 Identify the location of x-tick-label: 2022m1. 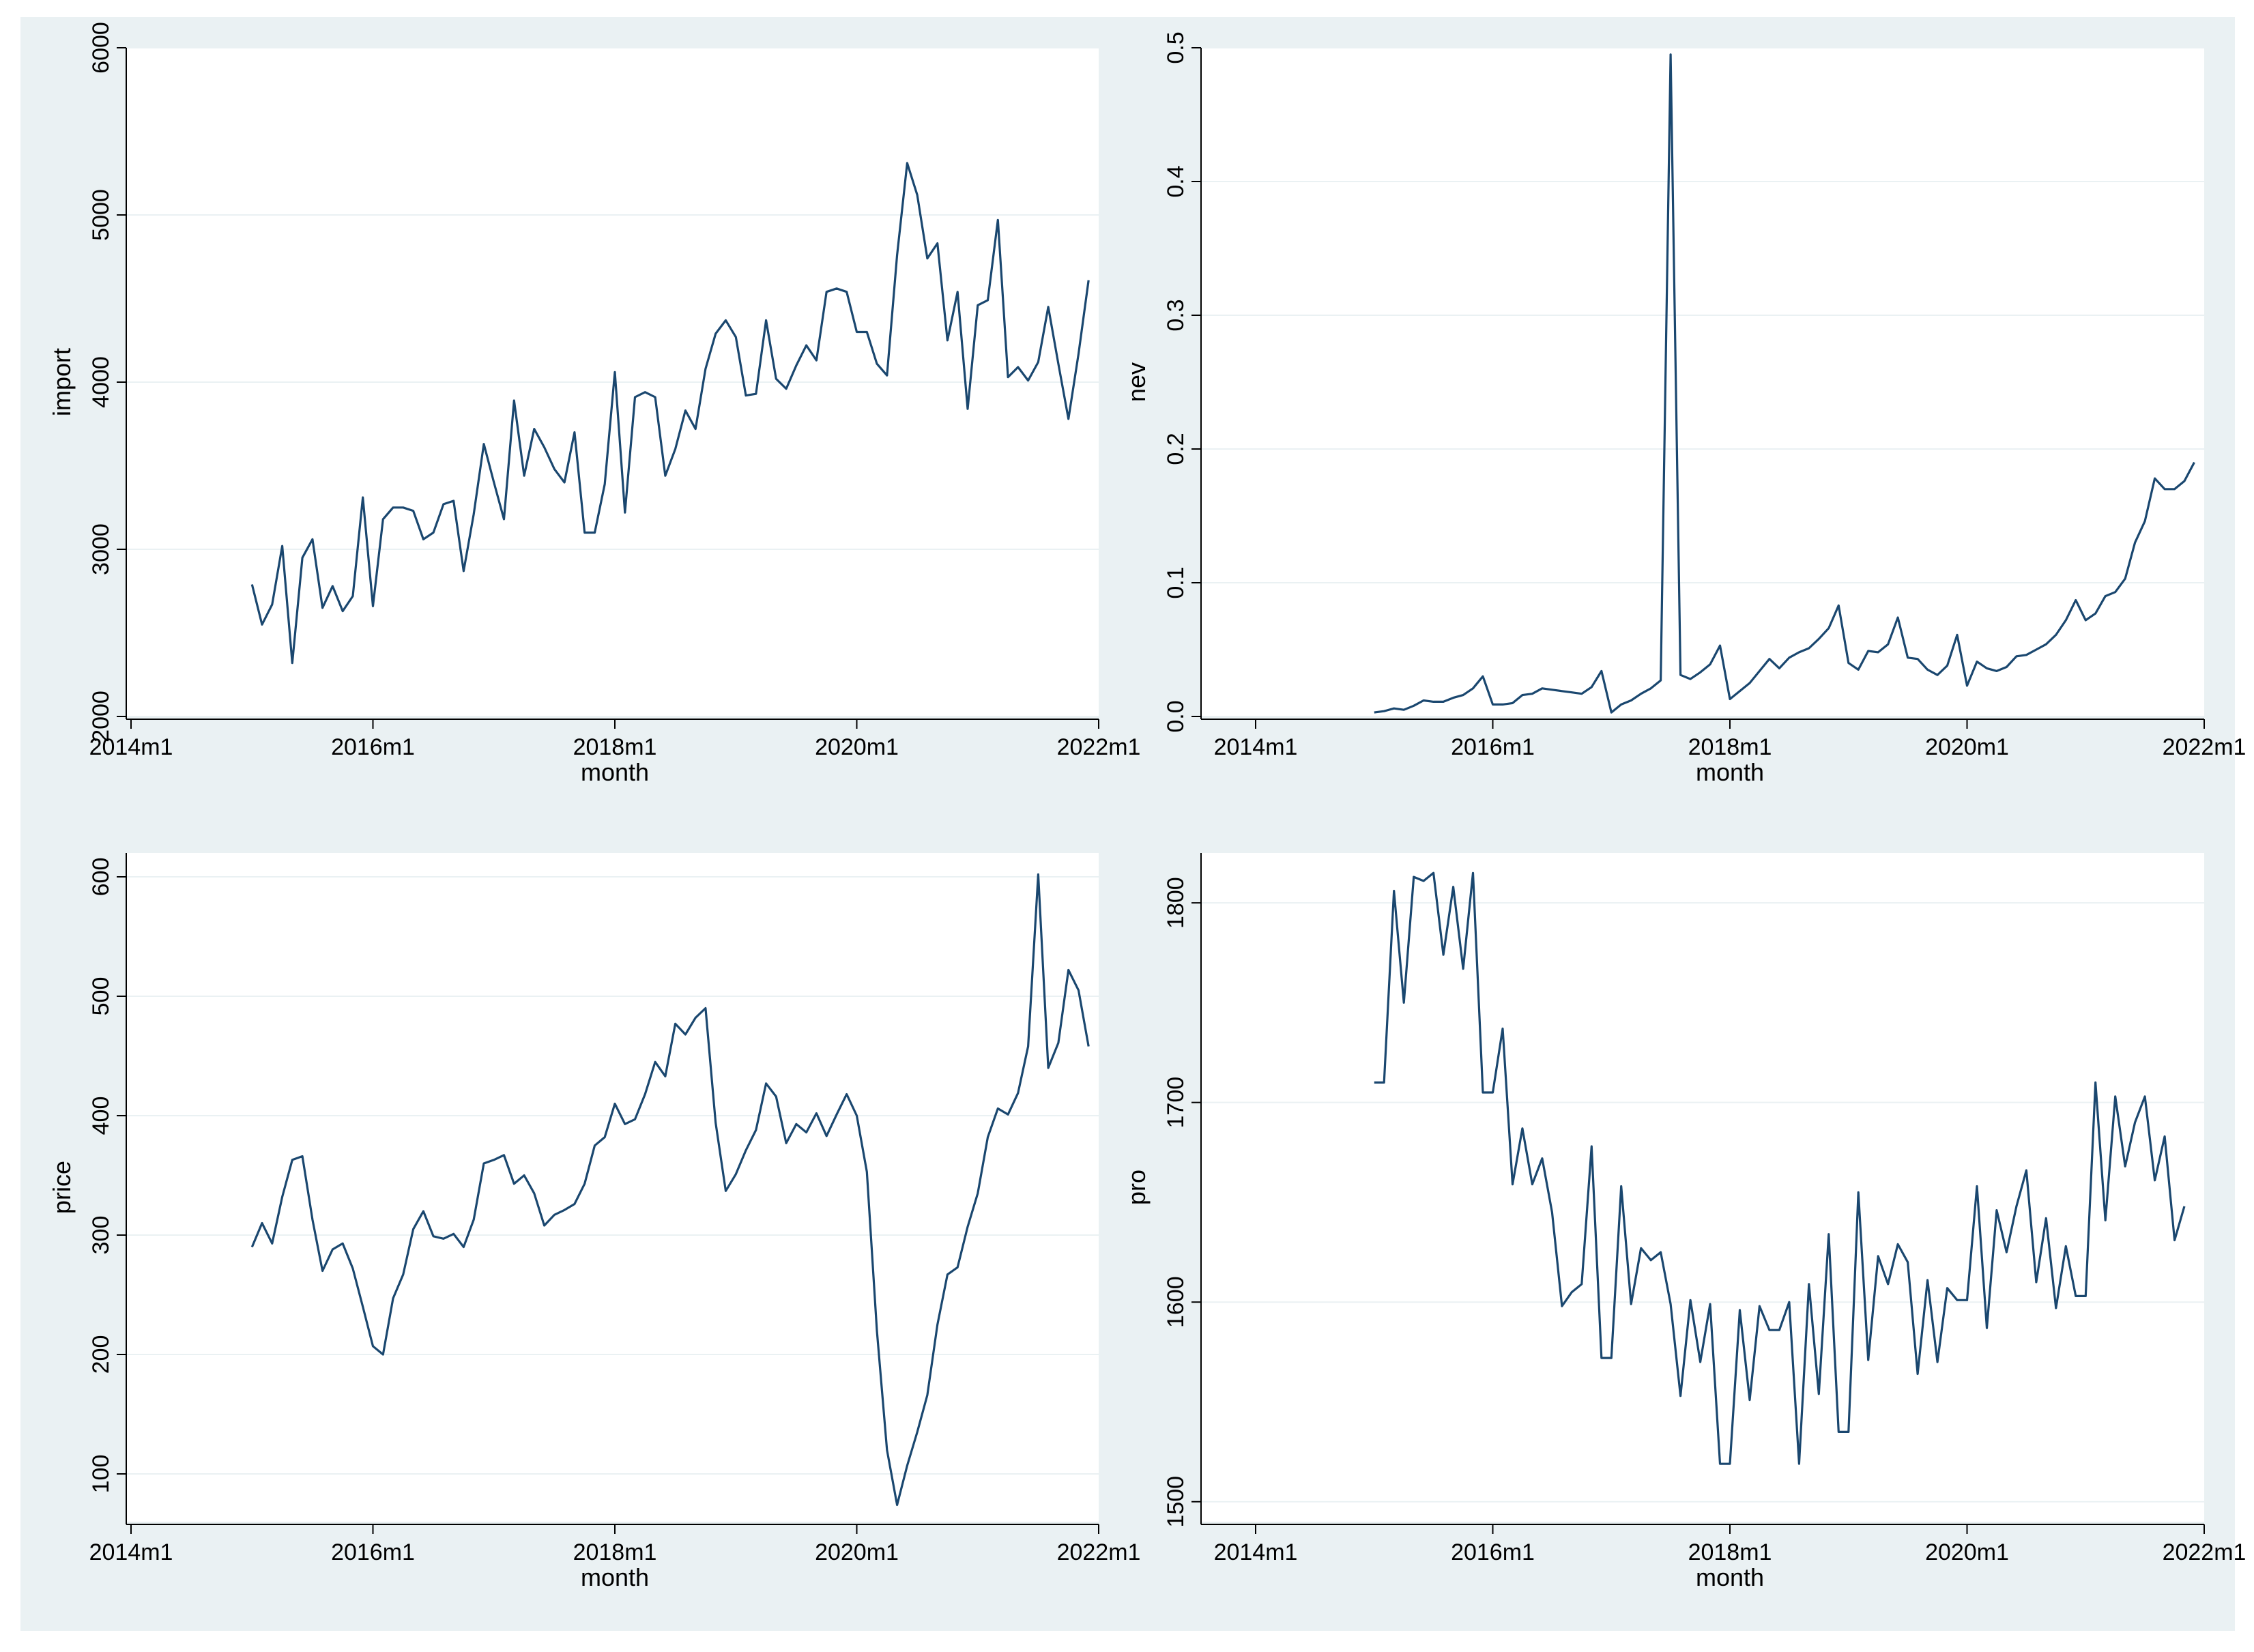
(2204, 1552).